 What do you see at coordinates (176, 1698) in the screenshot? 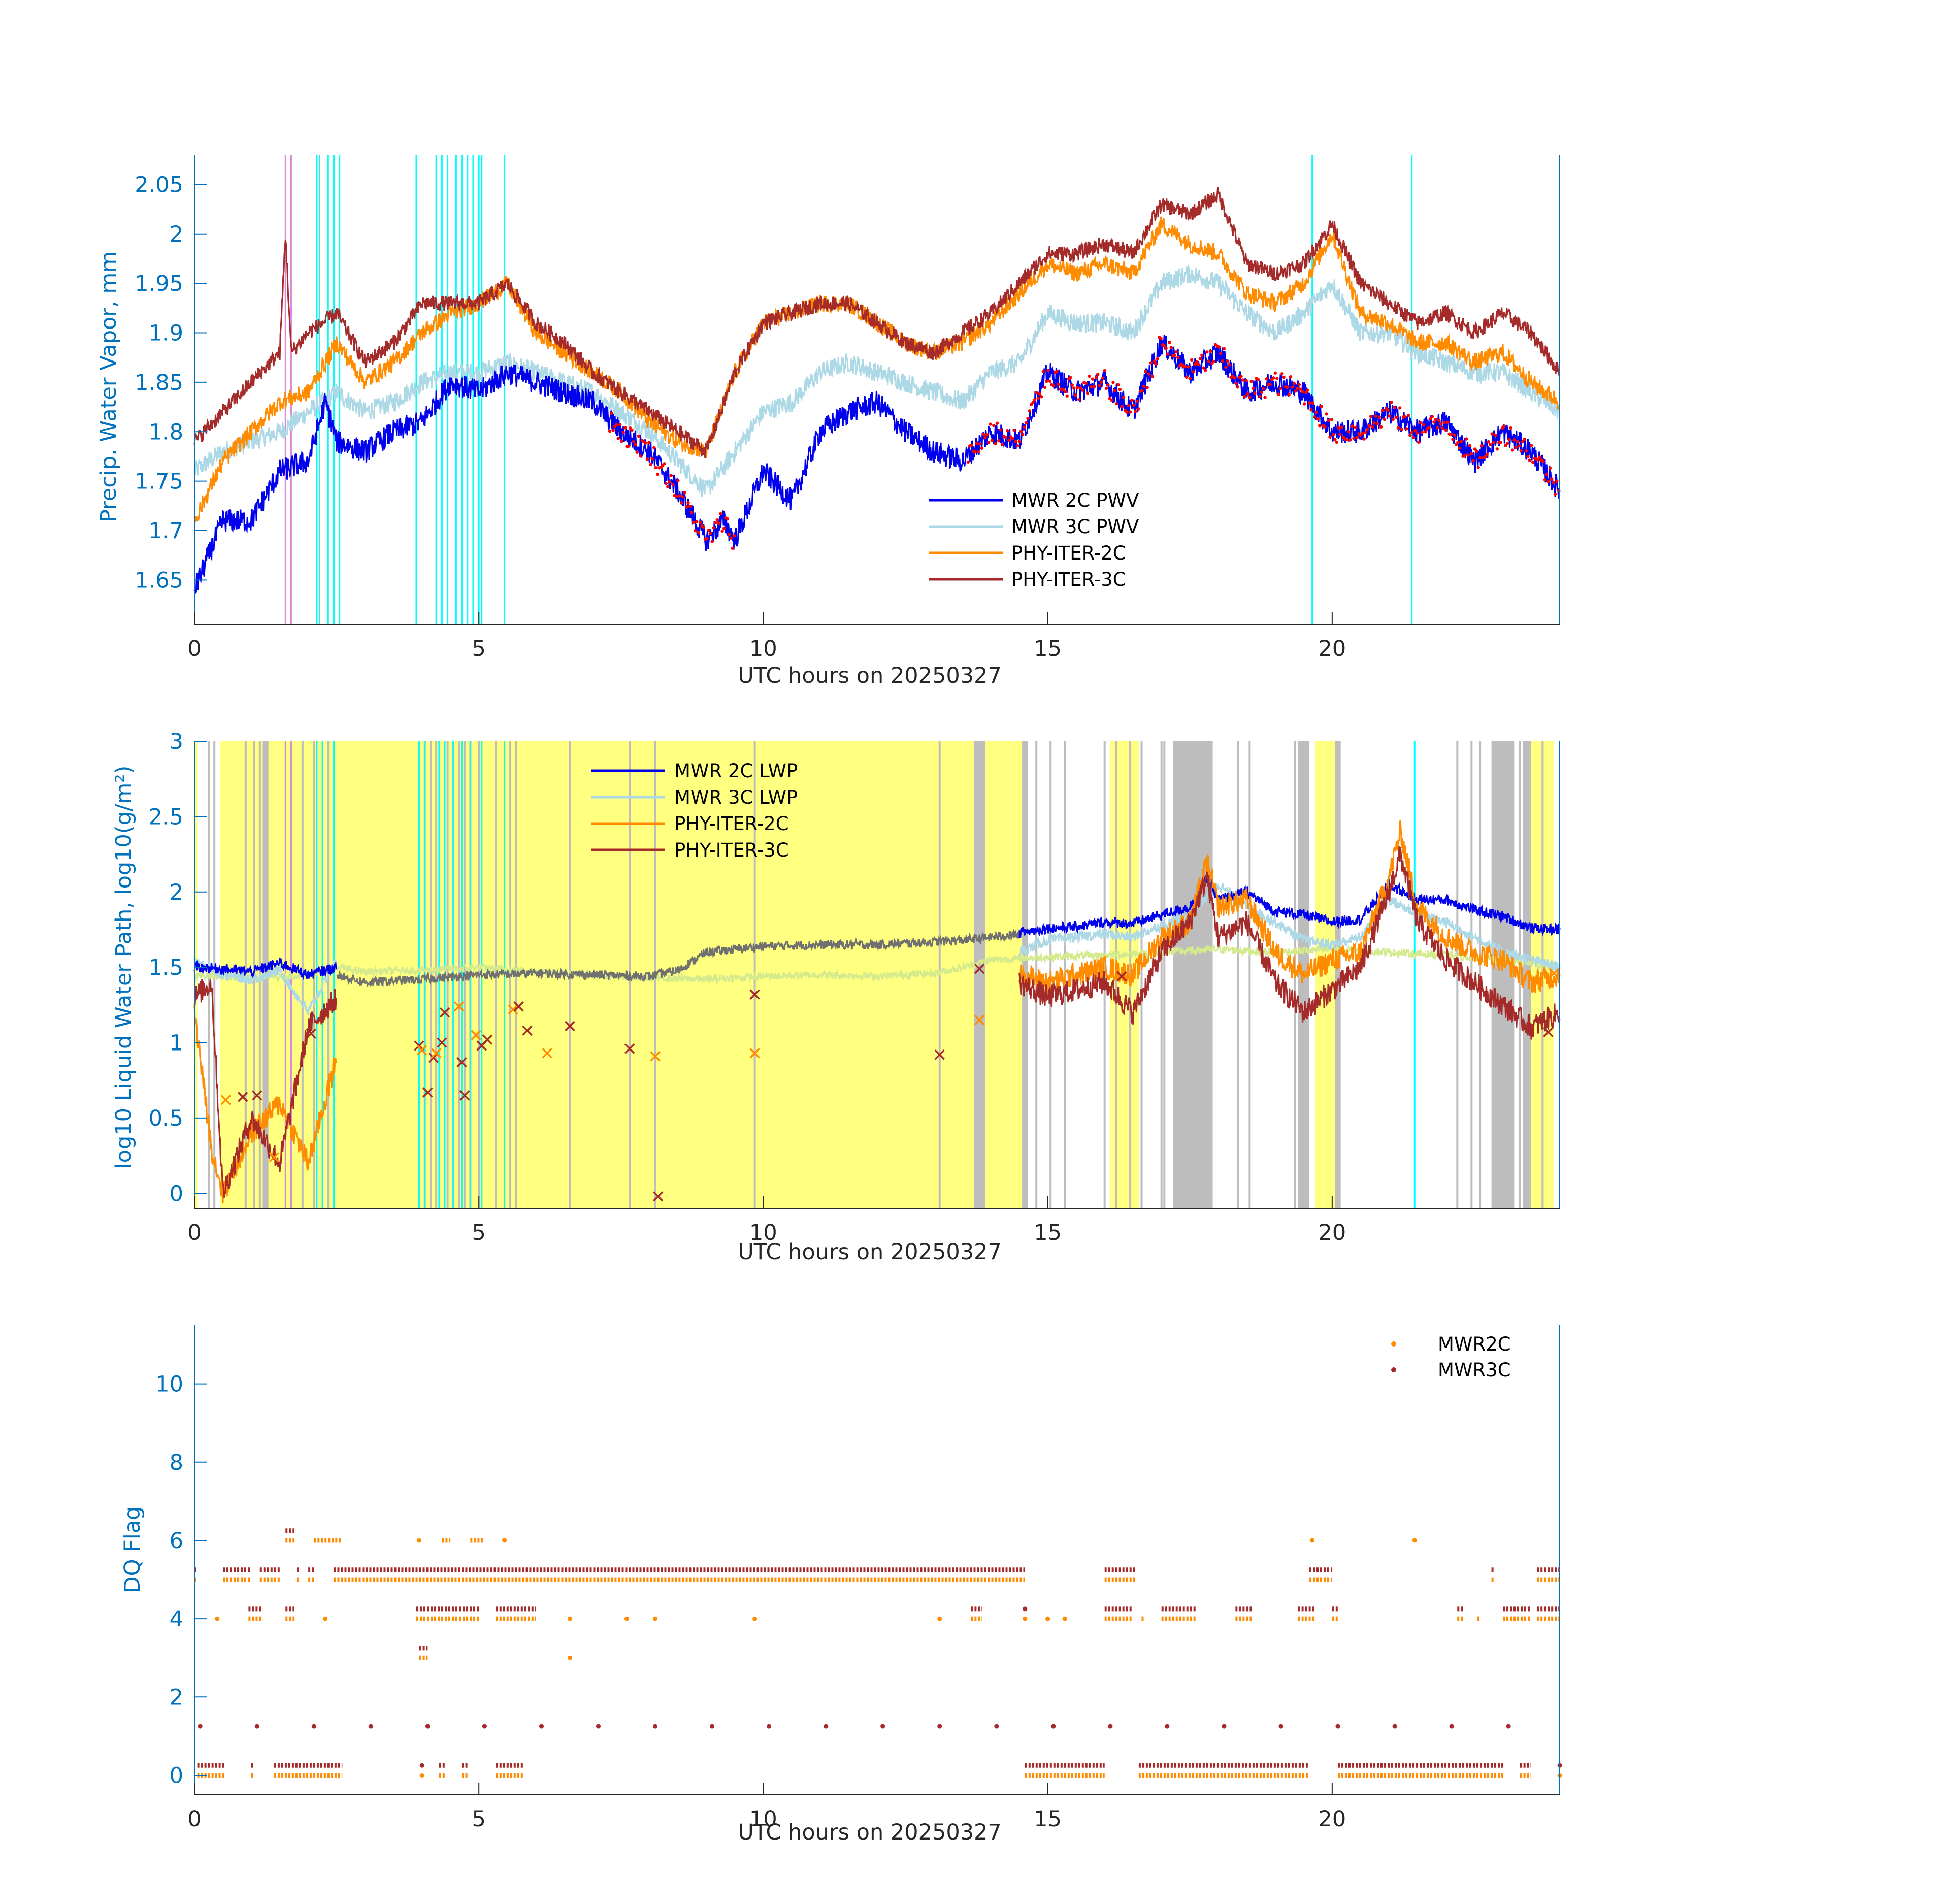
I see `dq-y-tick-label-1: 2` at bounding box center [176, 1698].